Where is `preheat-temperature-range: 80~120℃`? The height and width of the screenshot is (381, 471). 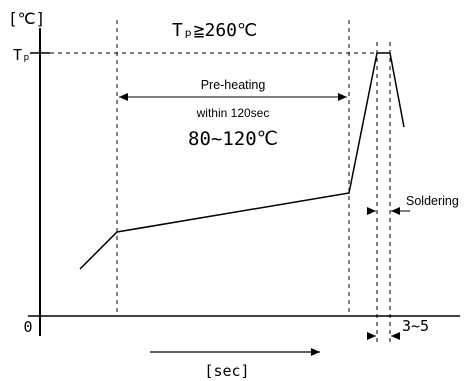 preheat-temperature-range: 80~120℃ is located at coordinates (233, 139).